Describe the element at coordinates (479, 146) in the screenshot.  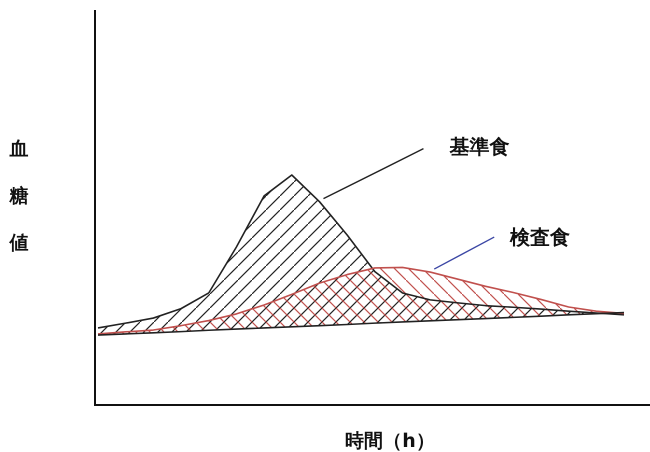
I see `text: 基準食` at that location.